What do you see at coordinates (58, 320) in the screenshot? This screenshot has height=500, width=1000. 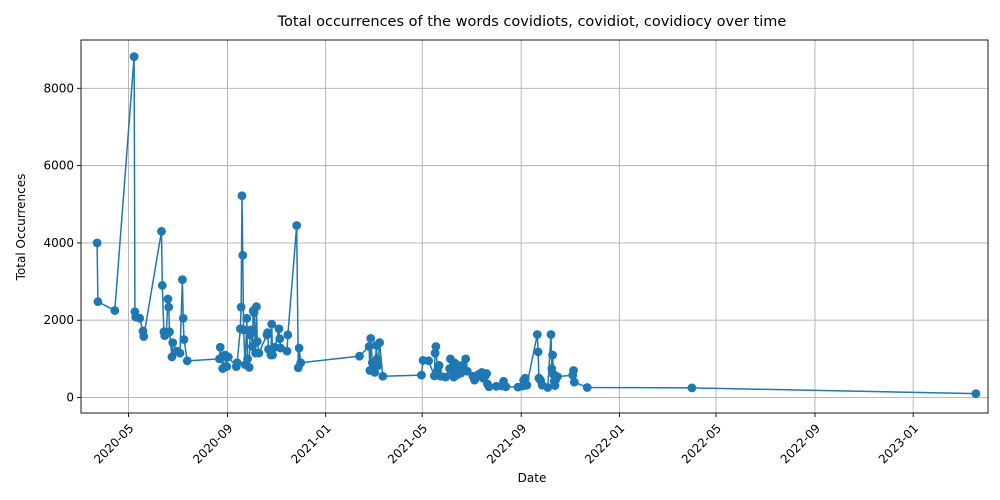 I see `y-tick-label: 2000` at bounding box center [58, 320].